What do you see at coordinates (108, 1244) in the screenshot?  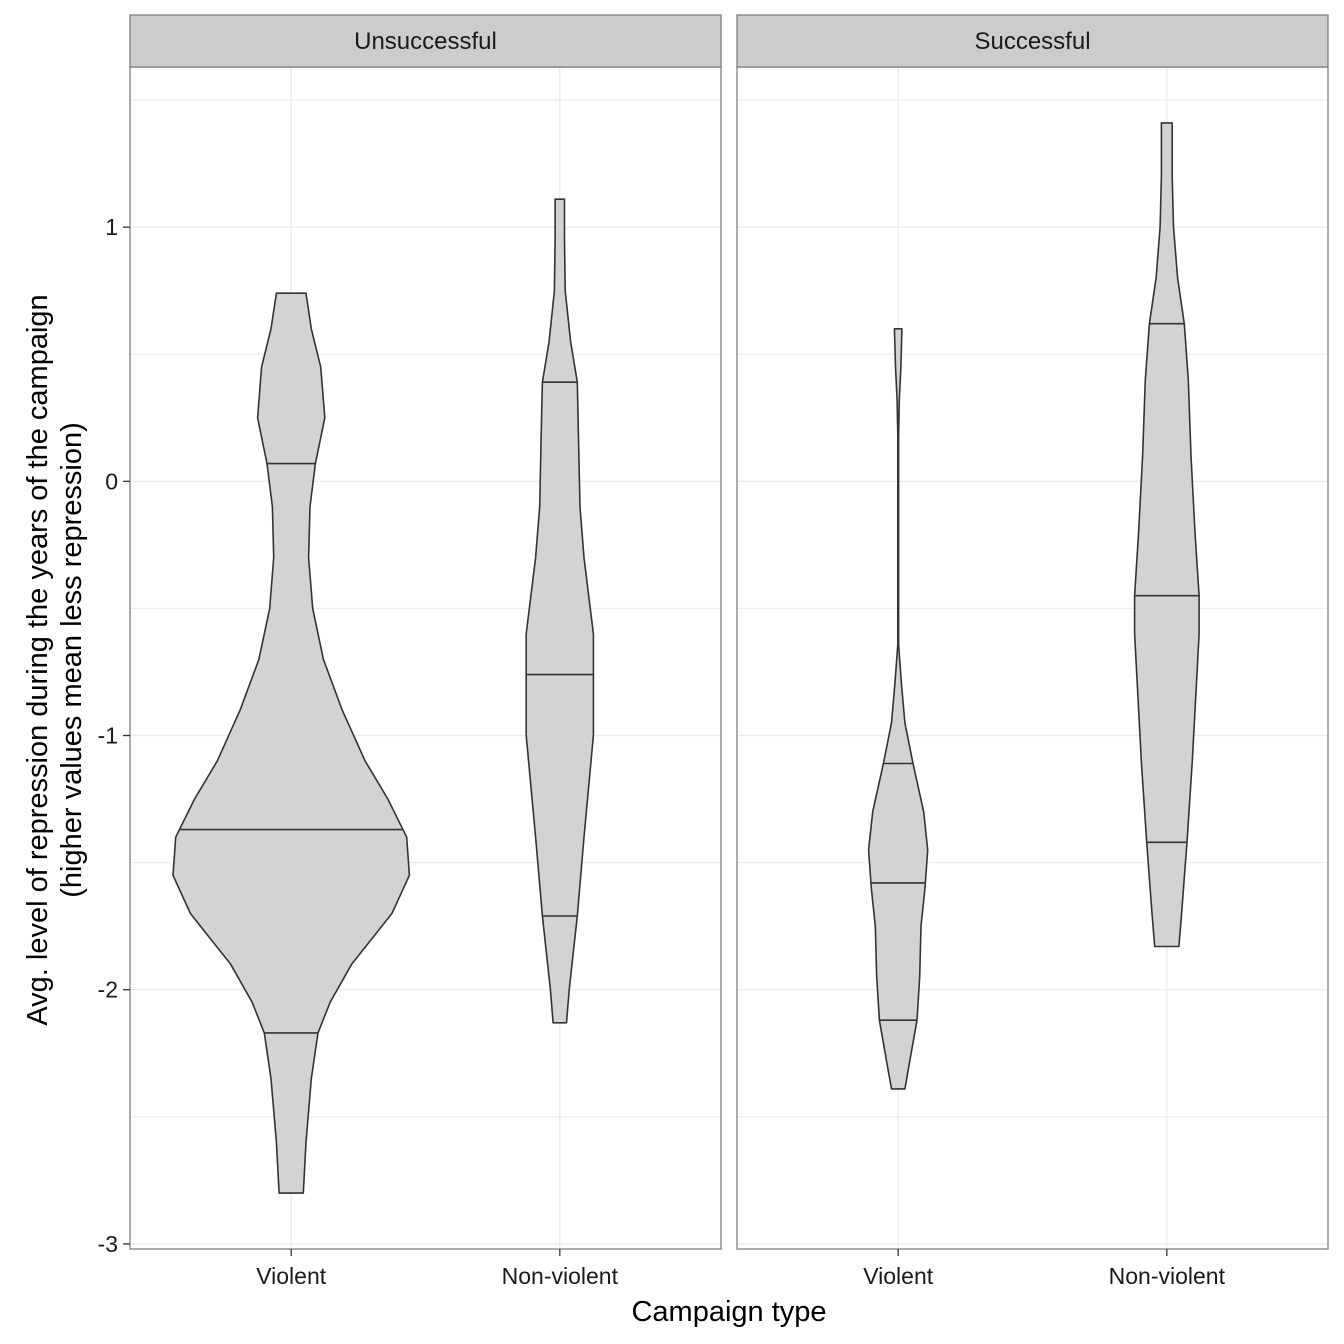 I see `y-tick-label: -3` at bounding box center [108, 1244].